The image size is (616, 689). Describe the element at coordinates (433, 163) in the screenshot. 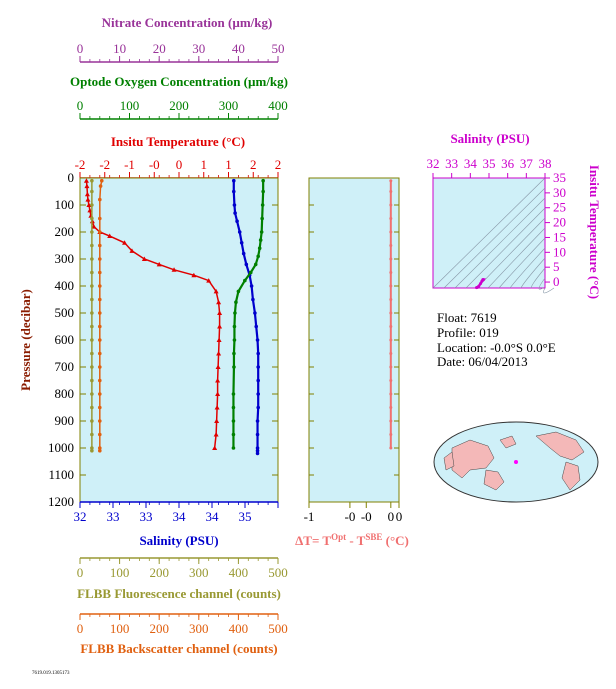

I see `ts-xtick-label: 32` at that location.